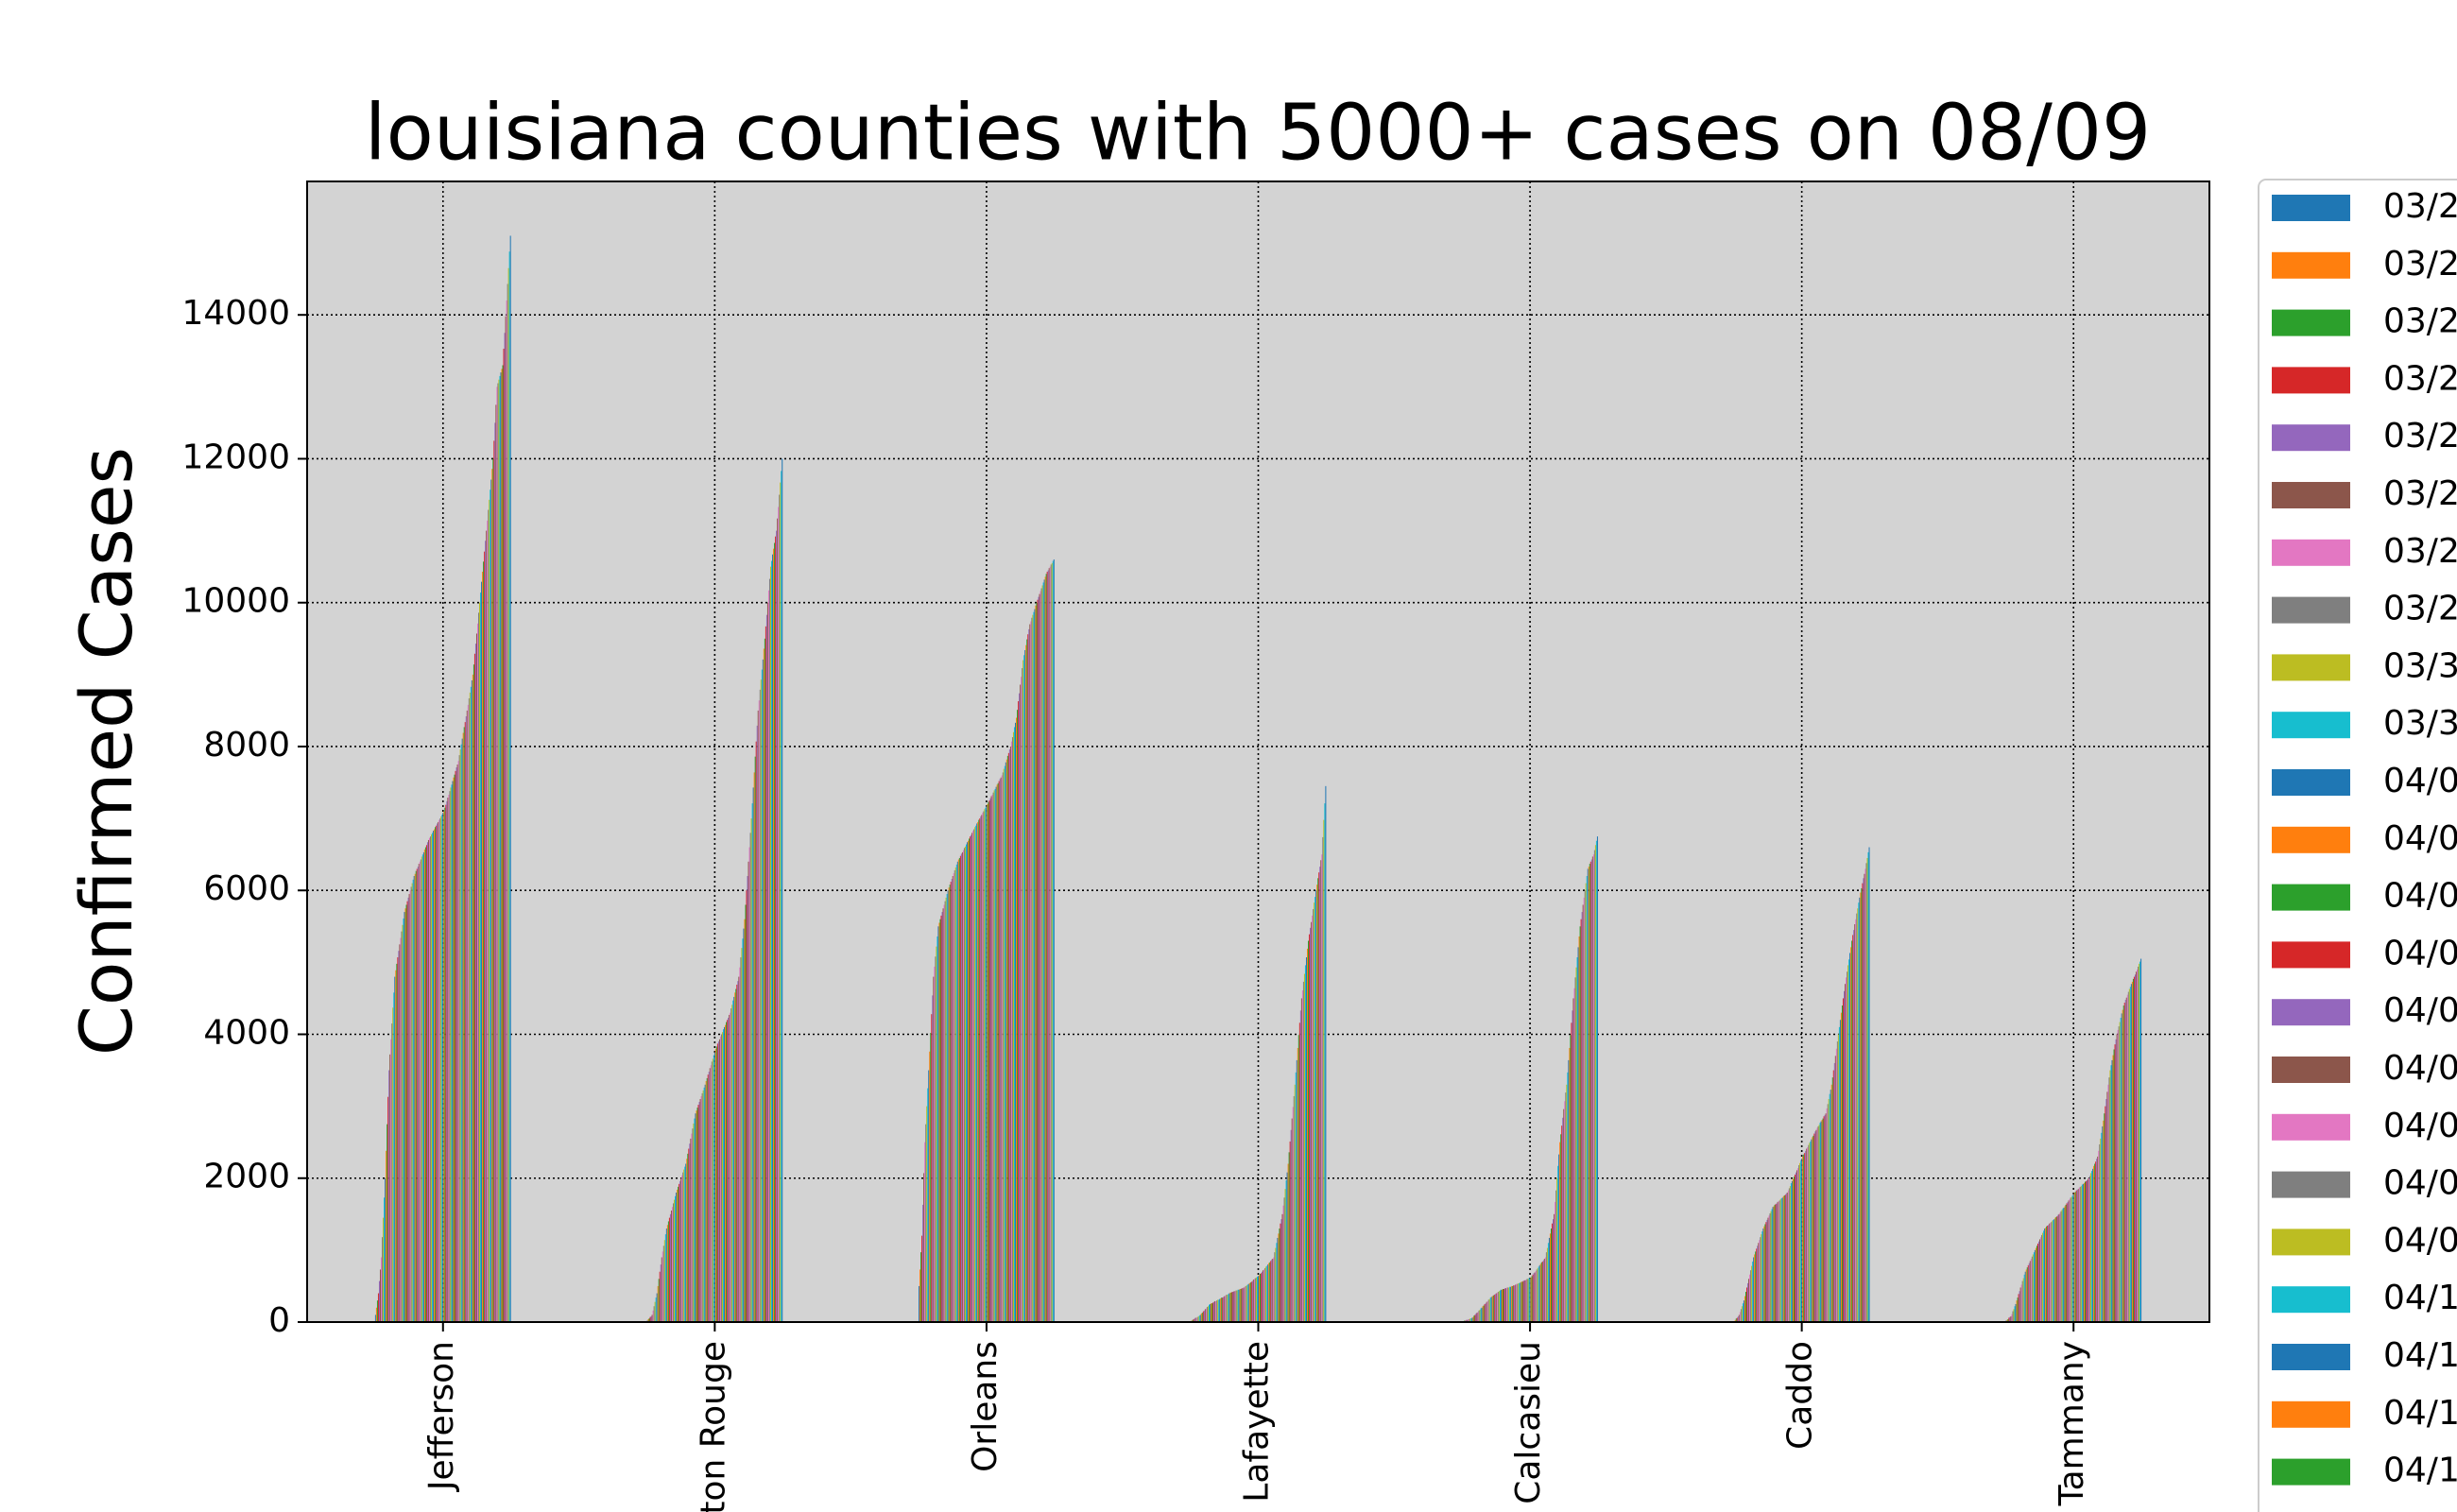  I want to click on legend-label: 04/07, so click(2420, 1126).